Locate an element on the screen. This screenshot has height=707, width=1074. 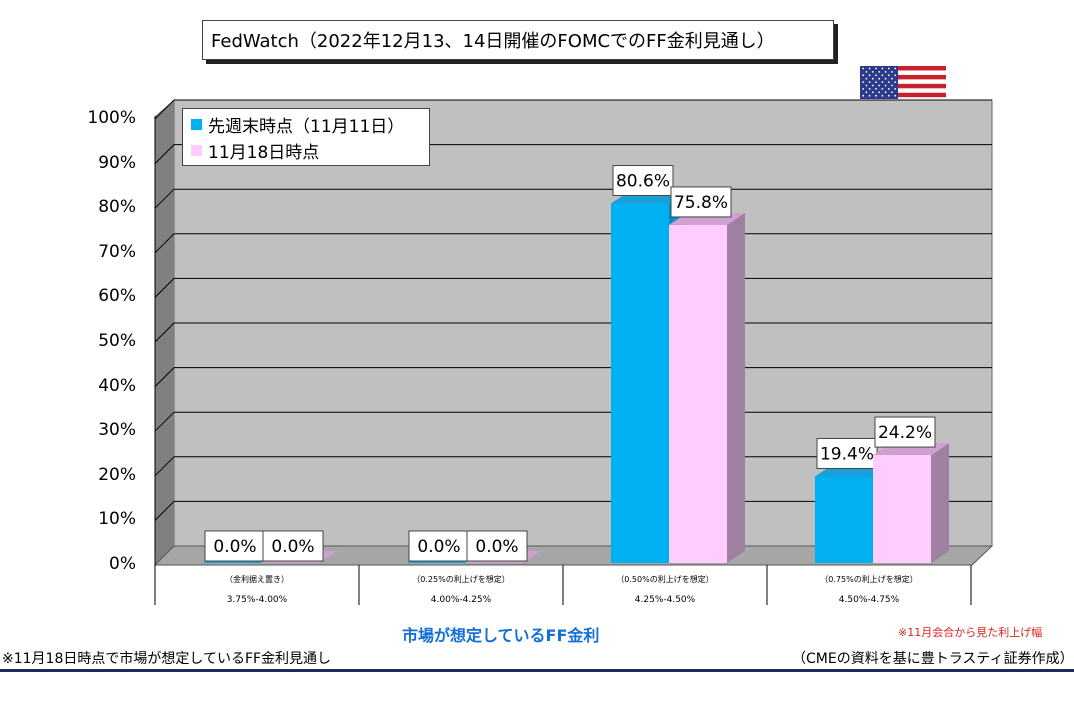
legend: 先週末時点（11月11日） 11月18日時点 is located at coordinates (306, 137).